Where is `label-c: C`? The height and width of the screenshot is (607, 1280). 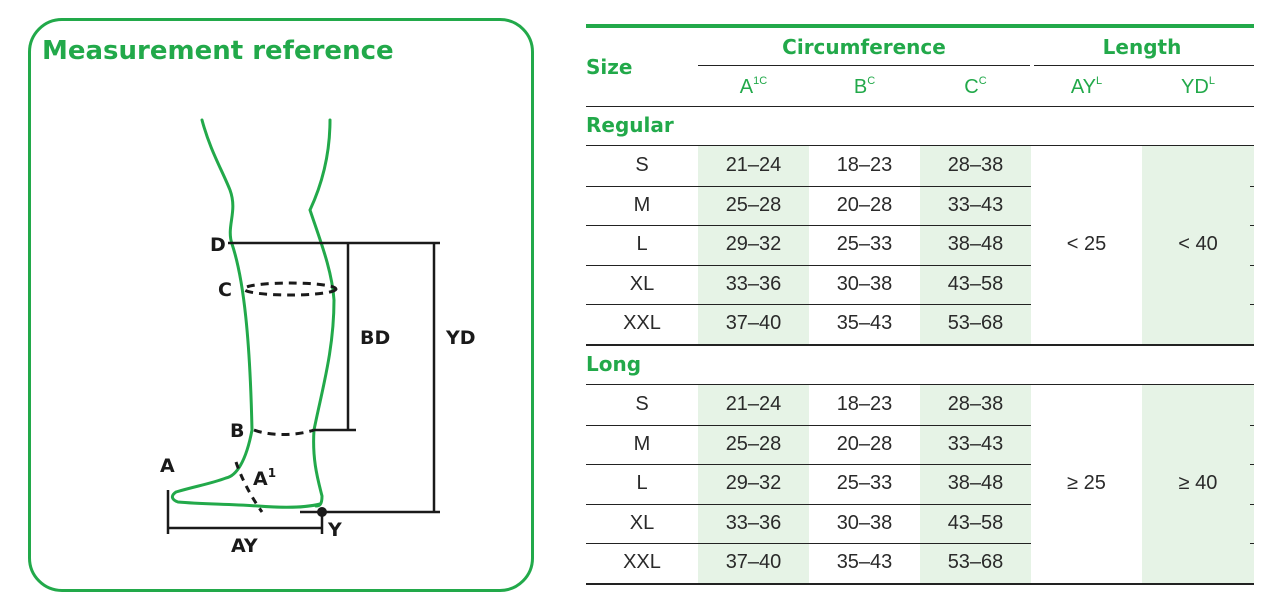 label-c: C is located at coordinates (225, 290).